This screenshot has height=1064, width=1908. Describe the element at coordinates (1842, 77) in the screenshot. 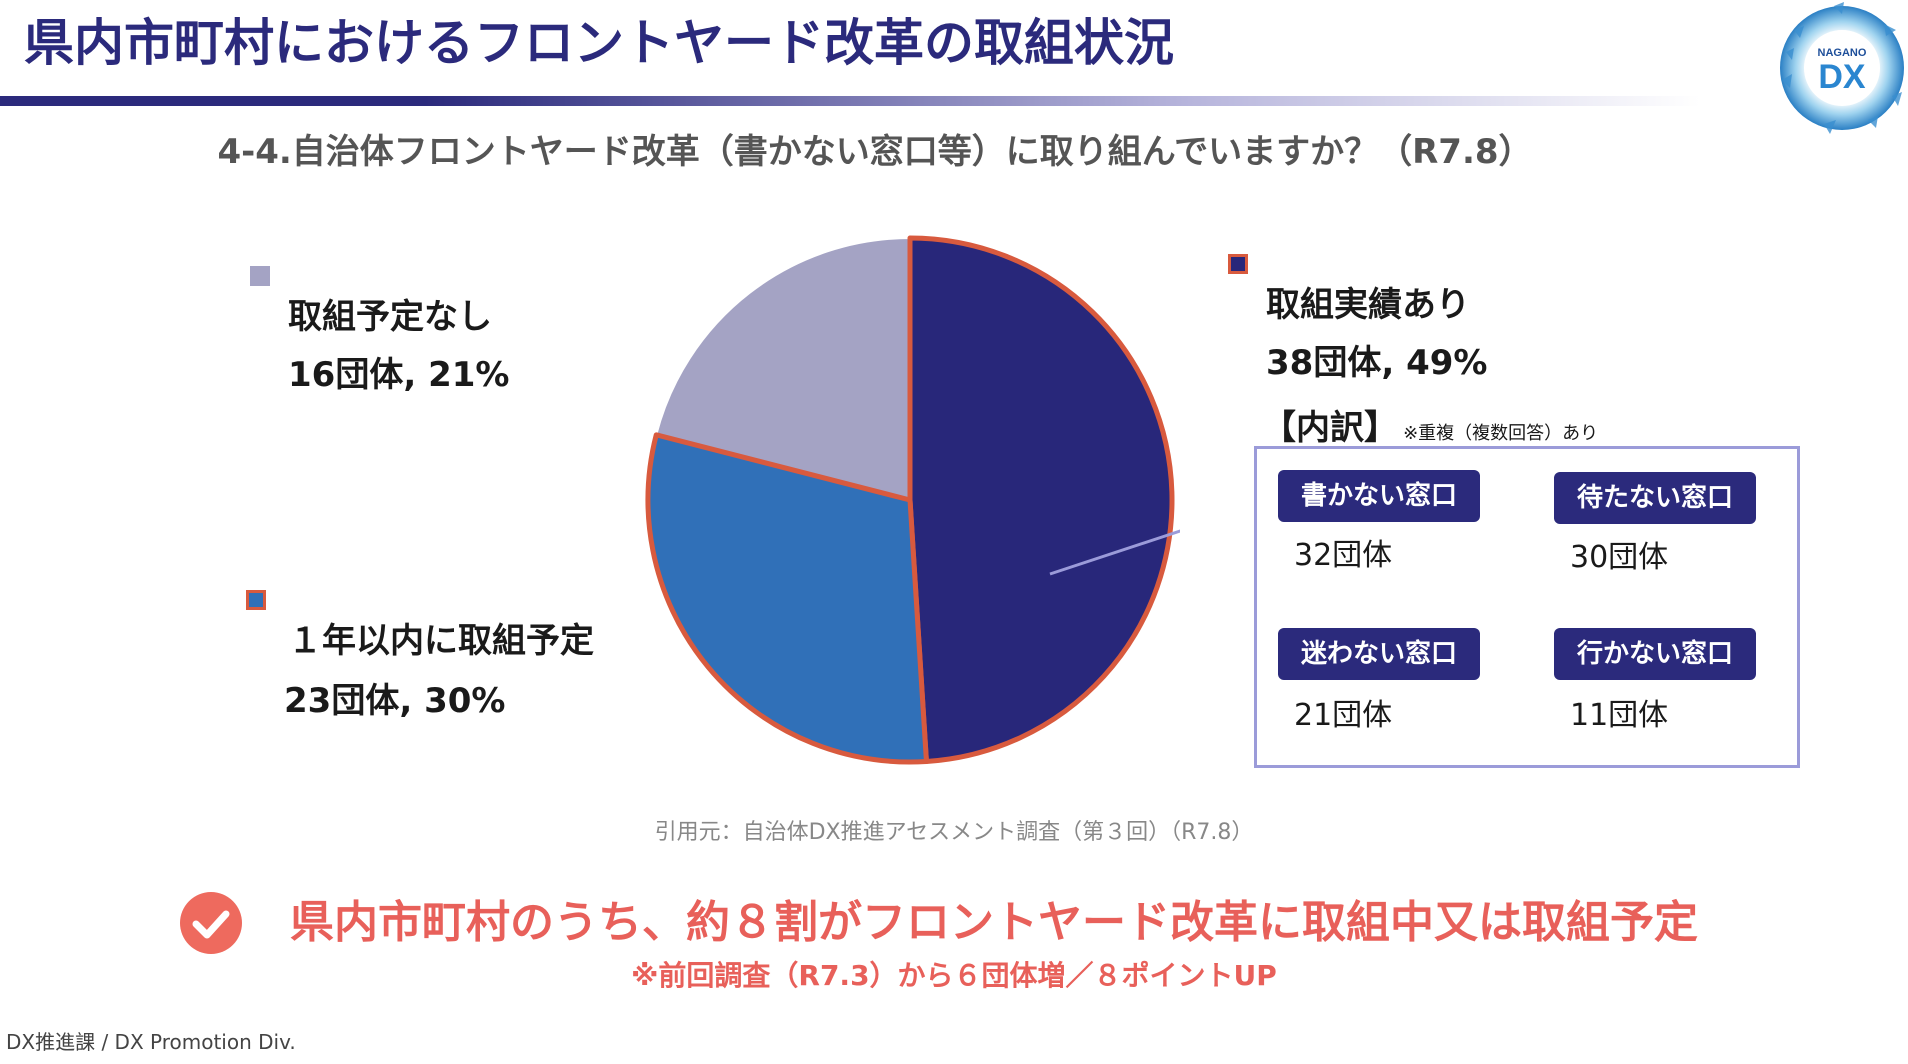

I see `logo-main-text: DX` at that location.